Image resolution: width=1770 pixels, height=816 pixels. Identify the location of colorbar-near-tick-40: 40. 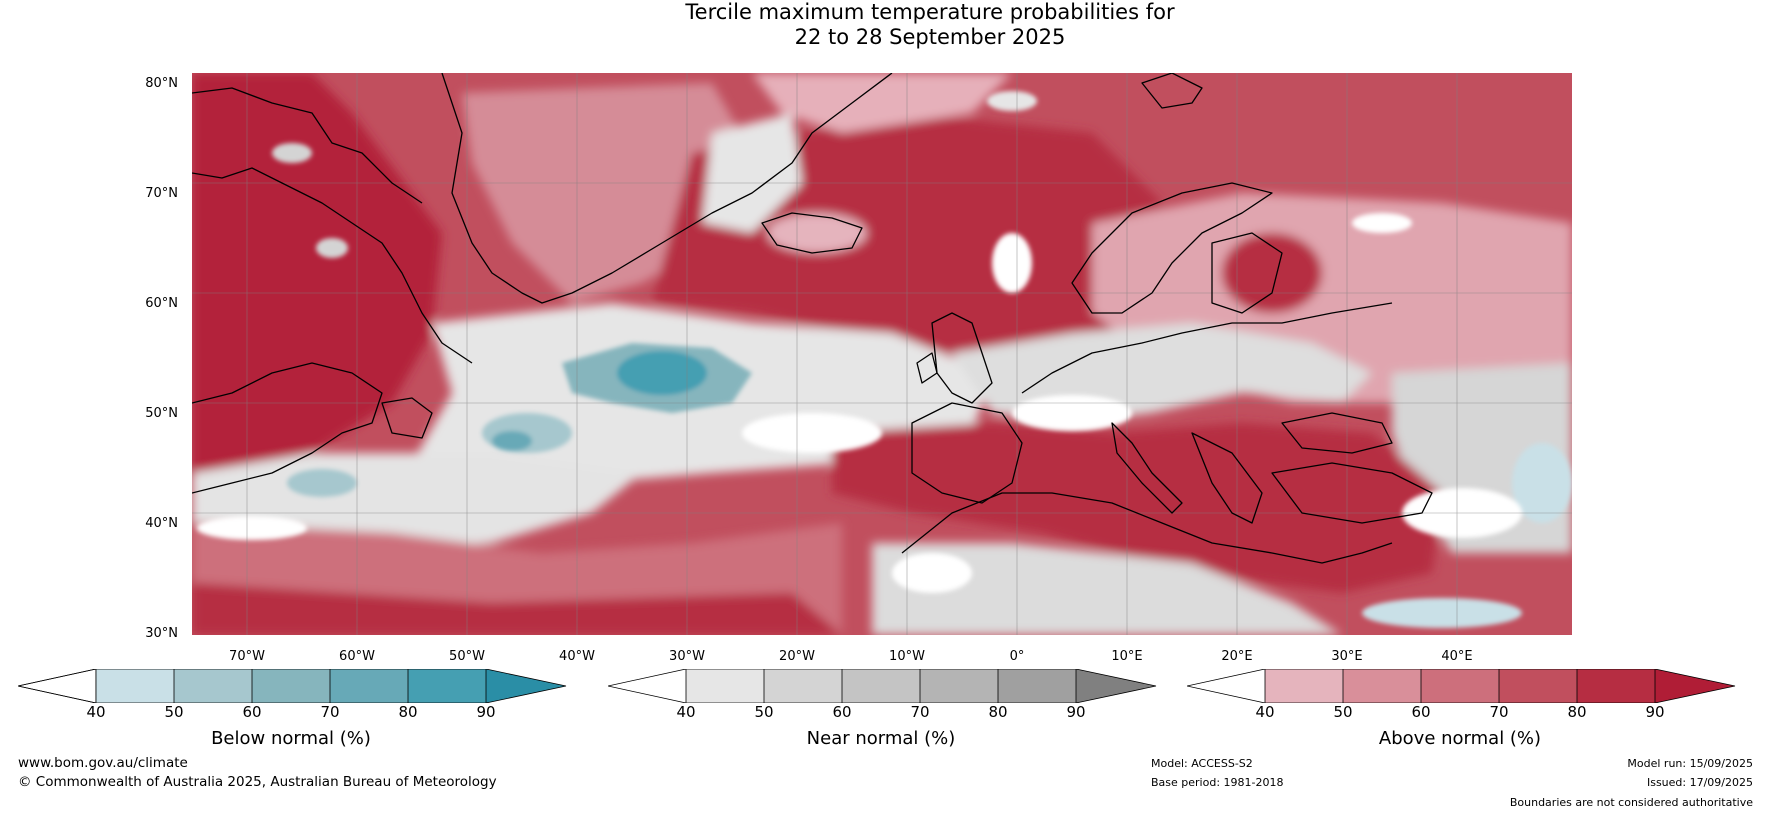
(686, 712).